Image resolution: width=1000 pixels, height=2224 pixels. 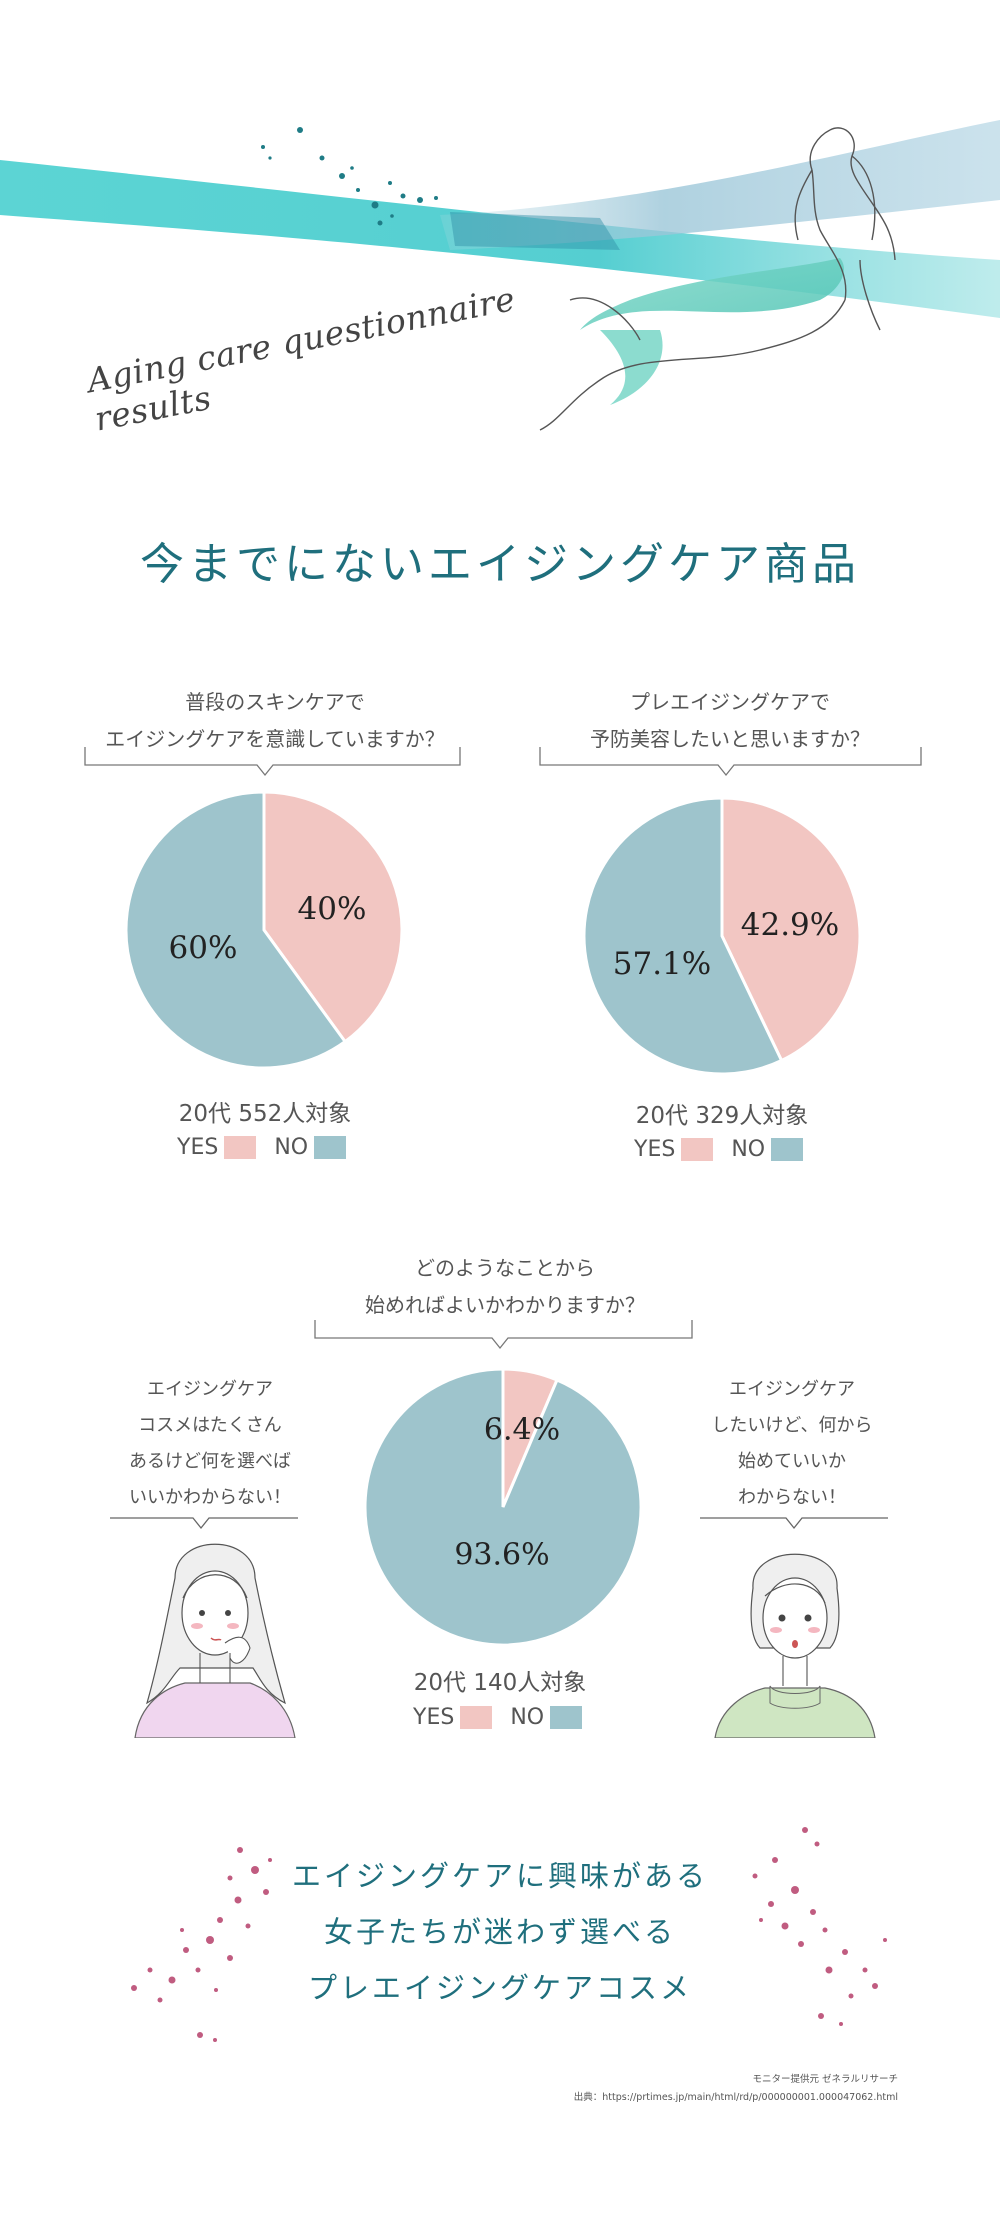 I want to click on chart1-sample: 20代 552人対象, so click(x=265, y=1114).